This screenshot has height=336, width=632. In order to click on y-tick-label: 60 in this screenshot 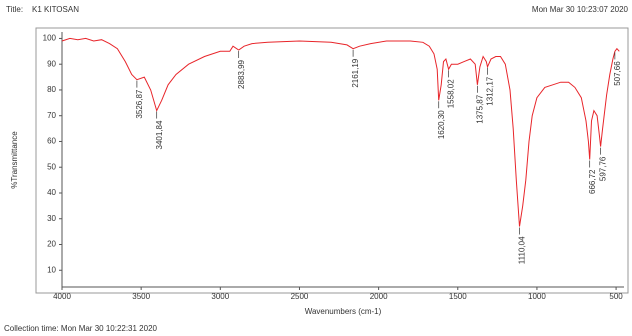, I will do `click(51, 141)`.